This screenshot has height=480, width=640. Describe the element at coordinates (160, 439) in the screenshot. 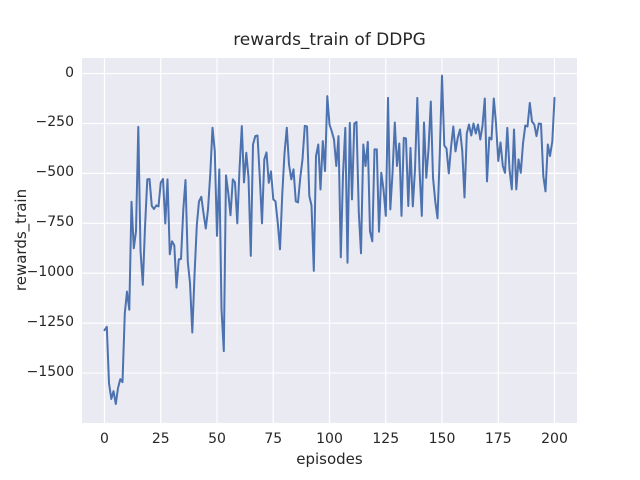

I see `x-tick-label: 25` at that location.